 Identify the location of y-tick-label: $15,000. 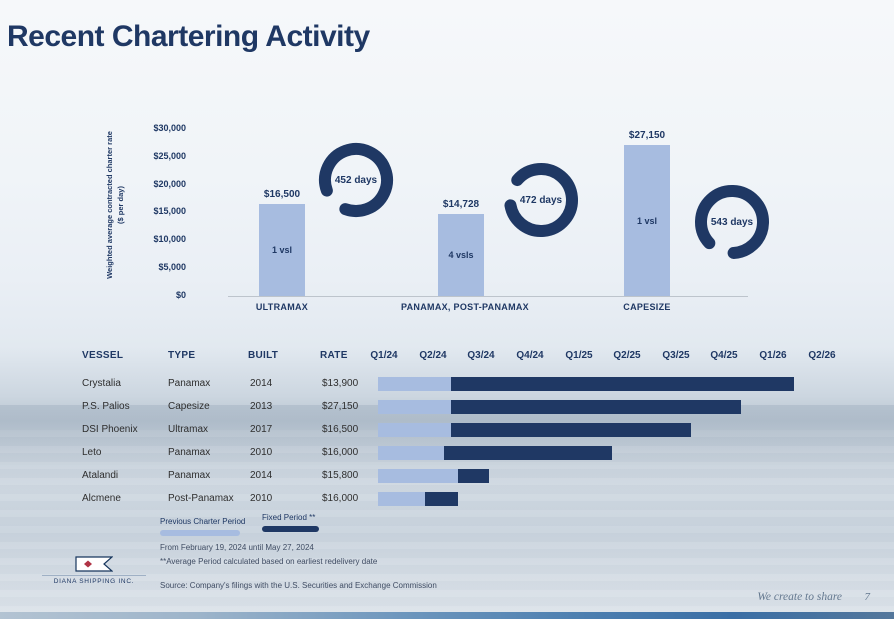
(169, 211).